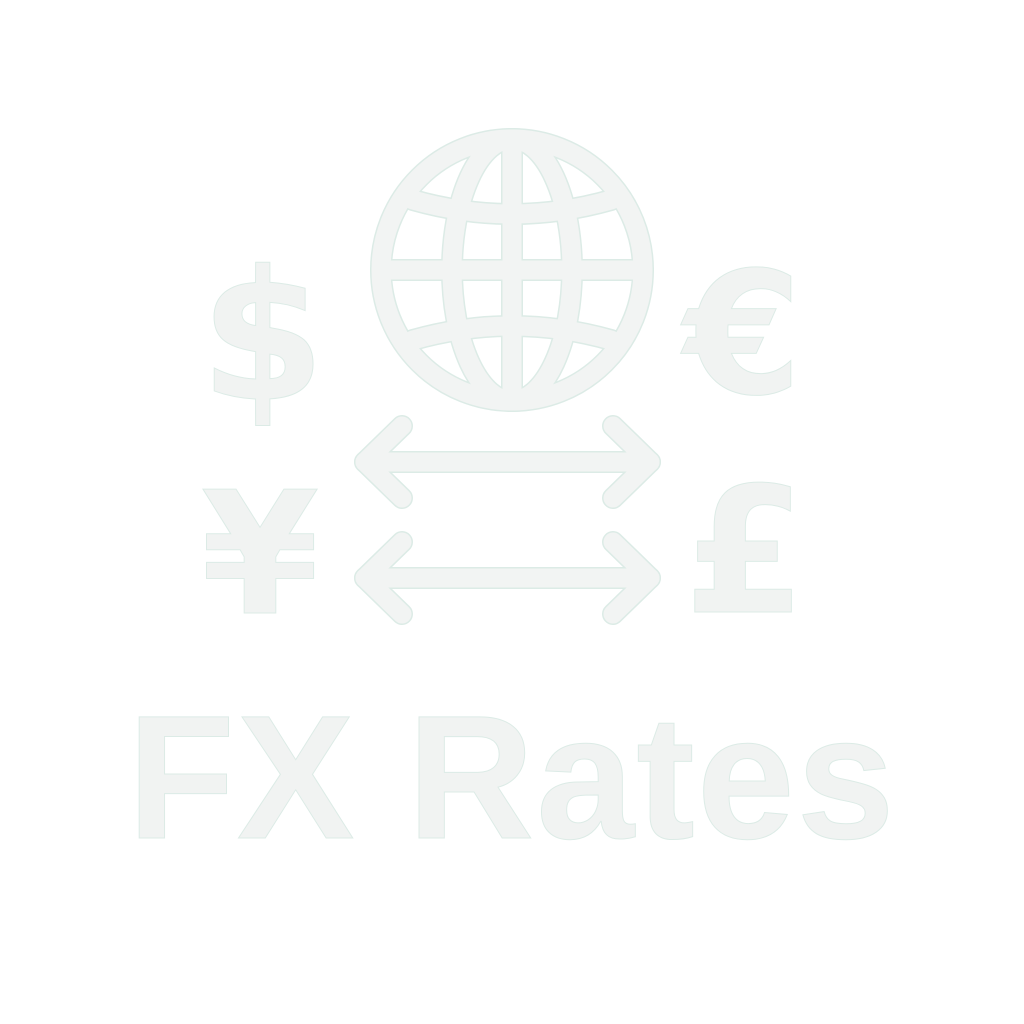 This screenshot has height=1024, width=1024. Describe the element at coordinates (512, 778) in the screenshot. I see `title-text: FX Rates` at that location.